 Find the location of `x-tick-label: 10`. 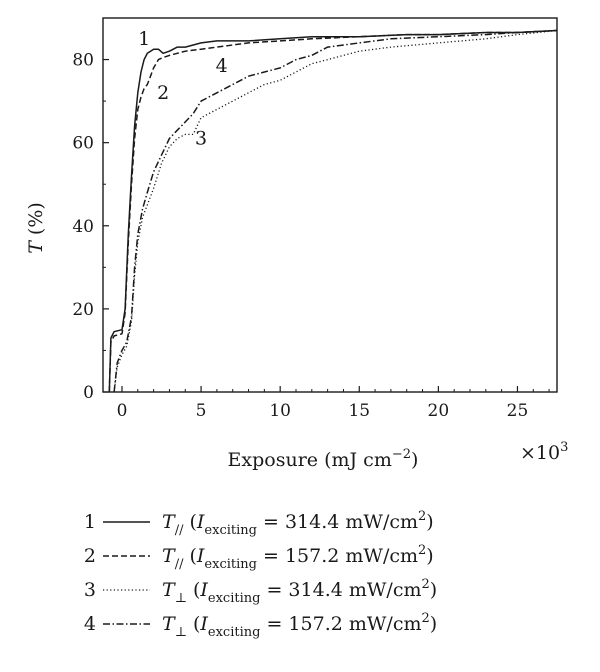

x-tick-label: 10 is located at coordinates (280, 411).